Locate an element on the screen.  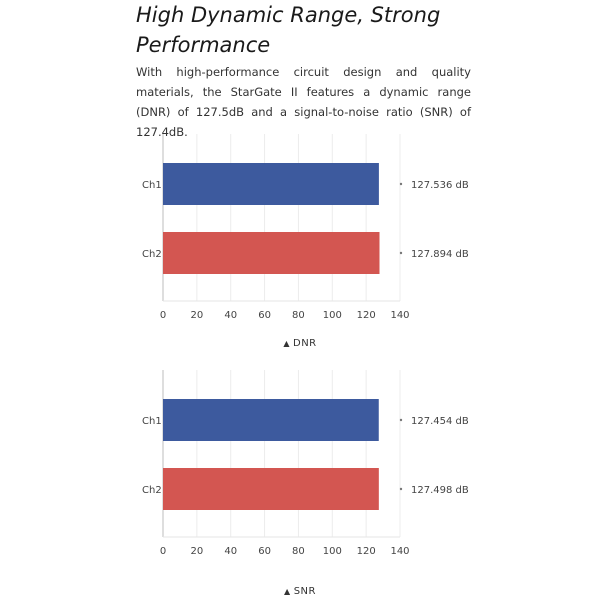
dnr-category-label: Ch1 is located at coordinates (152, 185).